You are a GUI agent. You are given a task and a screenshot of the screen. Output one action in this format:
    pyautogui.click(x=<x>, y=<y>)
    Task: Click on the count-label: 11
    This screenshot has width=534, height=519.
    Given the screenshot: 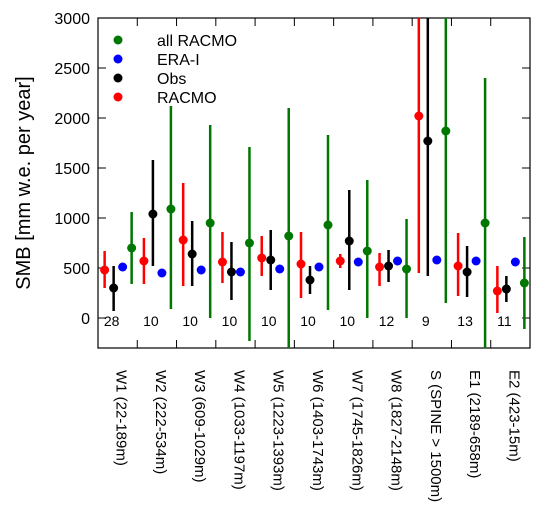 What is the action you would take?
    pyautogui.click(x=504, y=321)
    